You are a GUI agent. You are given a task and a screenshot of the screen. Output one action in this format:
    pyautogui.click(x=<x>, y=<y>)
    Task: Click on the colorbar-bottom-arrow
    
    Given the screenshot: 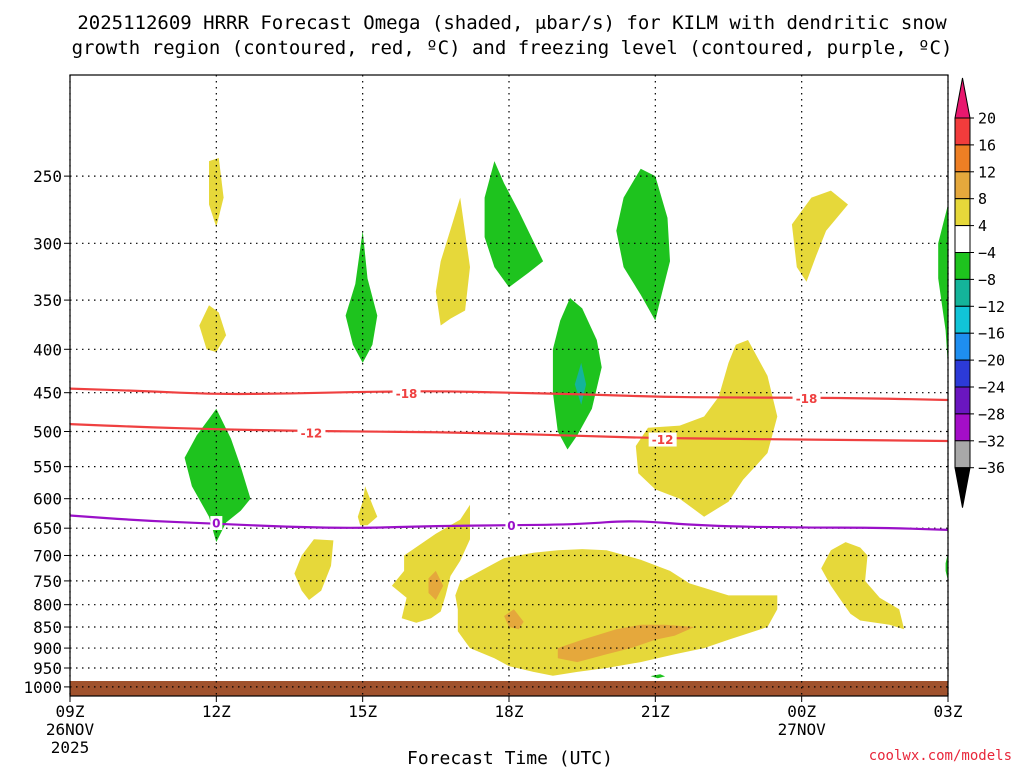 What is the action you would take?
    pyautogui.click(x=962, y=487)
    